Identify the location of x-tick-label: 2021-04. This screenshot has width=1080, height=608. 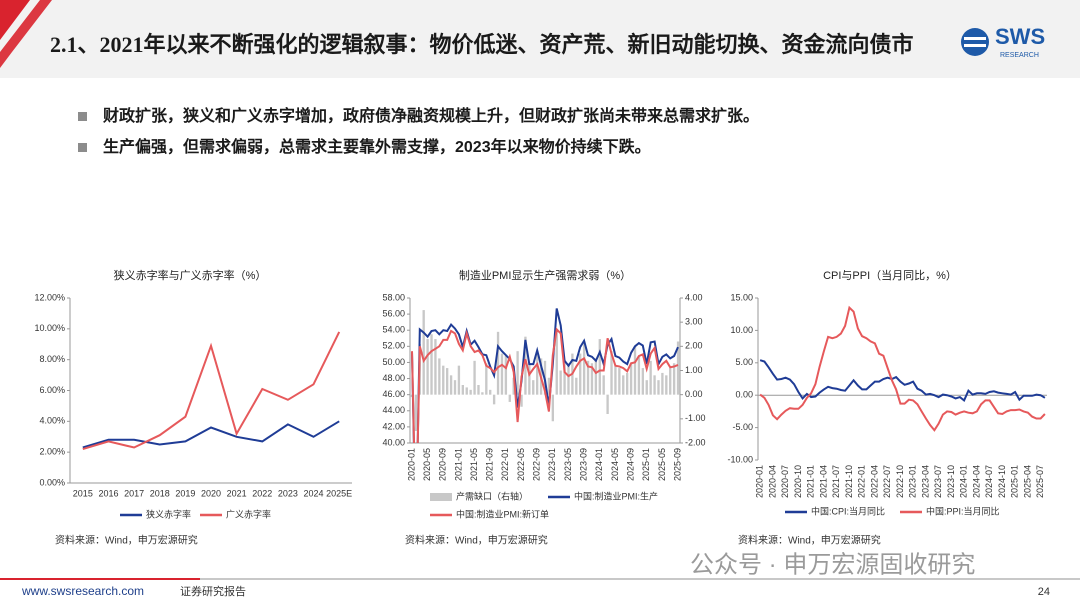
(823, 481).